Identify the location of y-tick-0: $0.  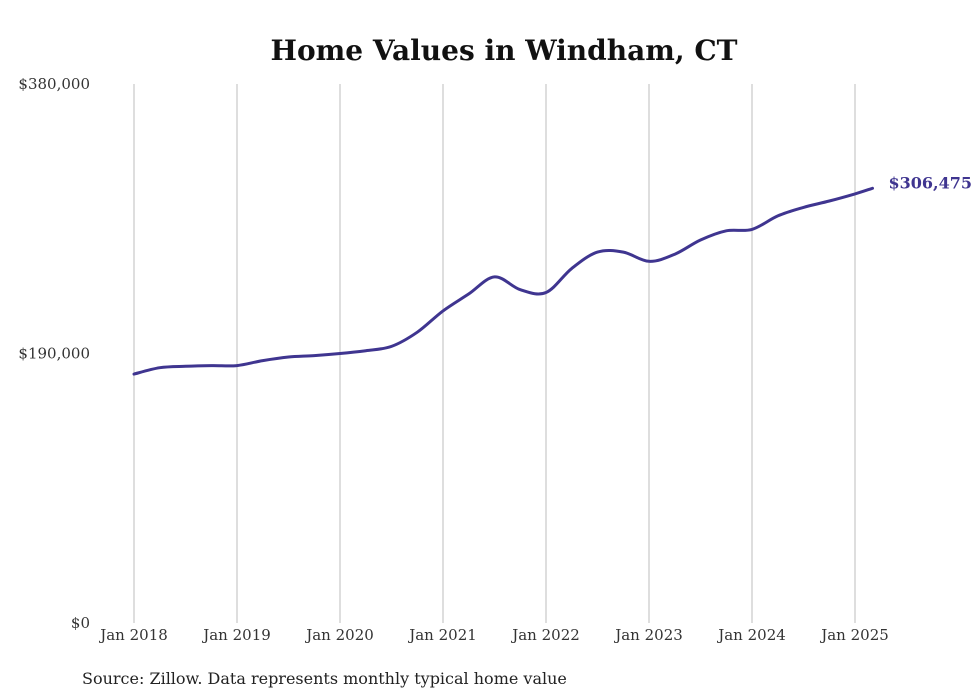
(80, 623).